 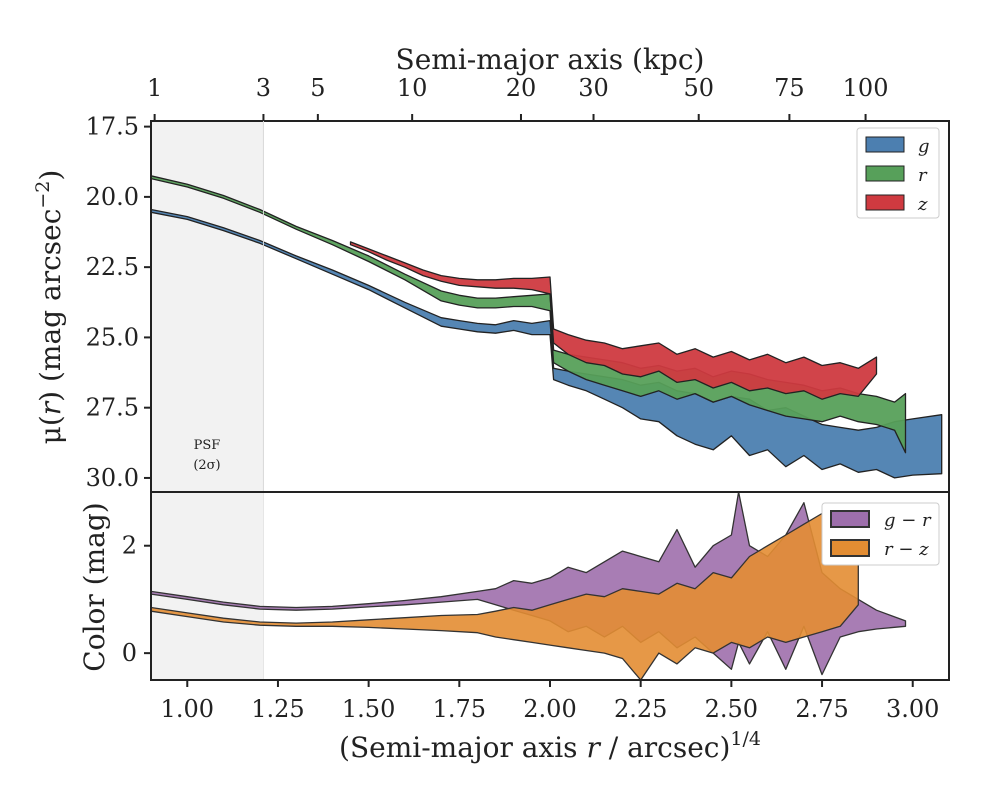 What do you see at coordinates (640, 709) in the screenshot?
I see `bottom-x-tick-label: 2.25` at bounding box center [640, 709].